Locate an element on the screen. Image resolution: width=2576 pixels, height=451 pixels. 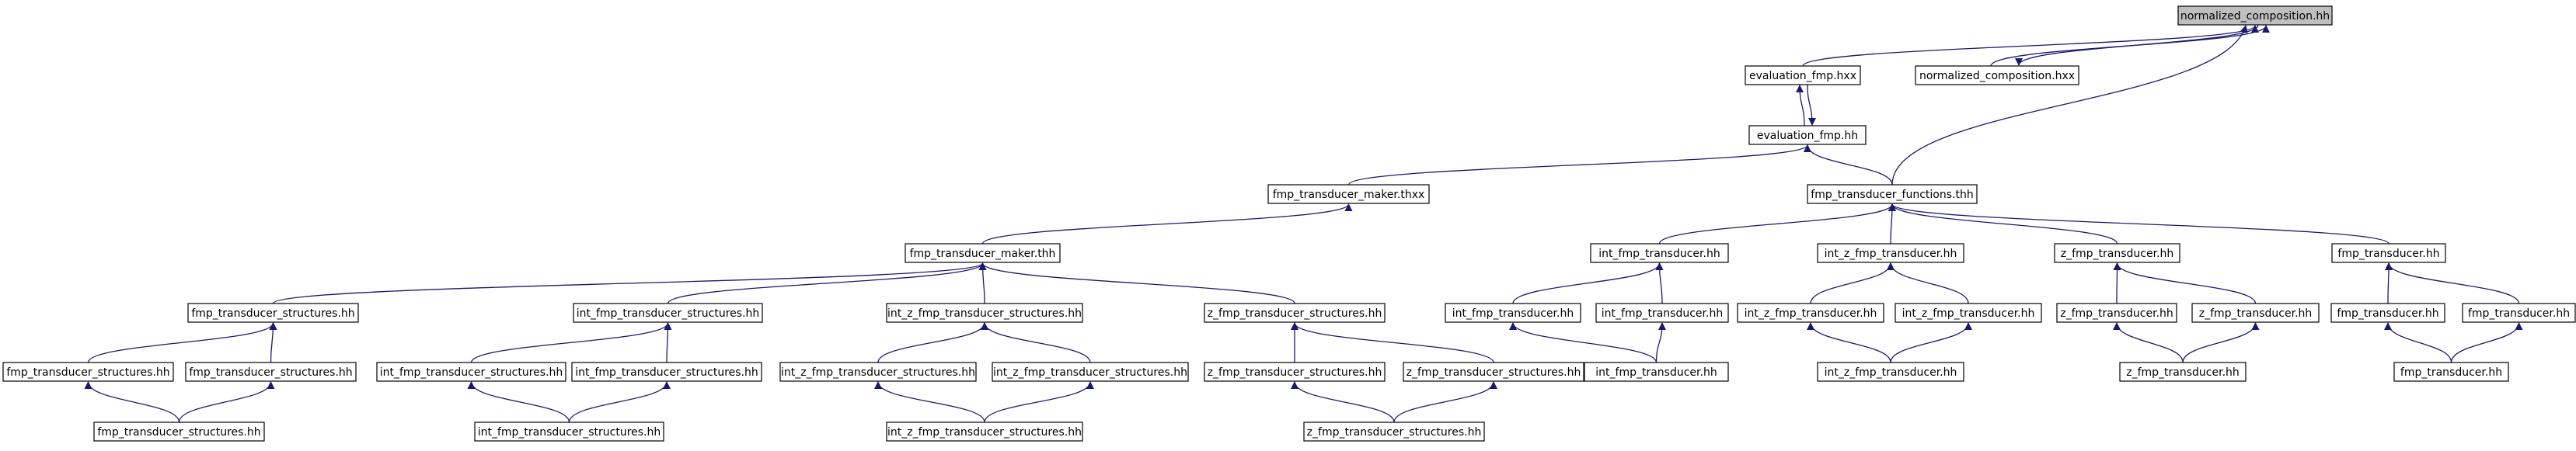
edge-n25-to-n12 is located at coordinates (571, 342).